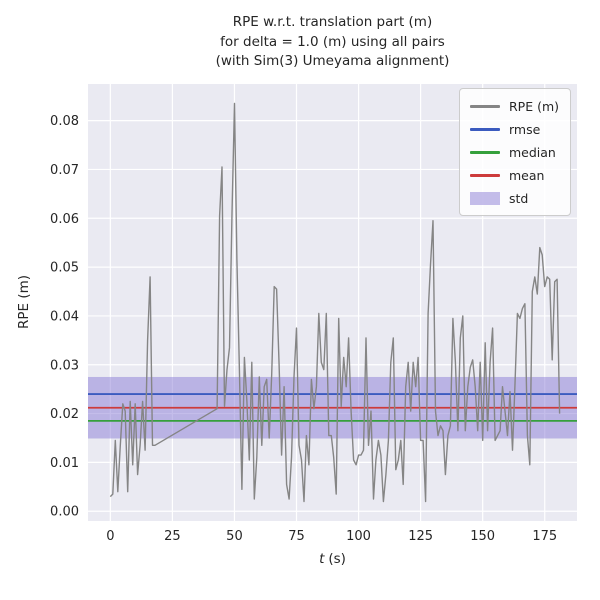  I want to click on x-axis-label-unit: (s), so click(337, 559).